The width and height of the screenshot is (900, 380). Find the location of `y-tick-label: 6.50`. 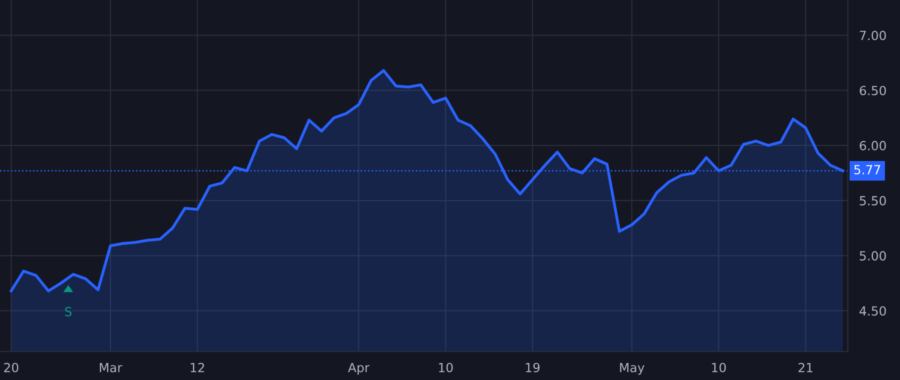

y-tick-label: 6.50 is located at coordinates (873, 91).